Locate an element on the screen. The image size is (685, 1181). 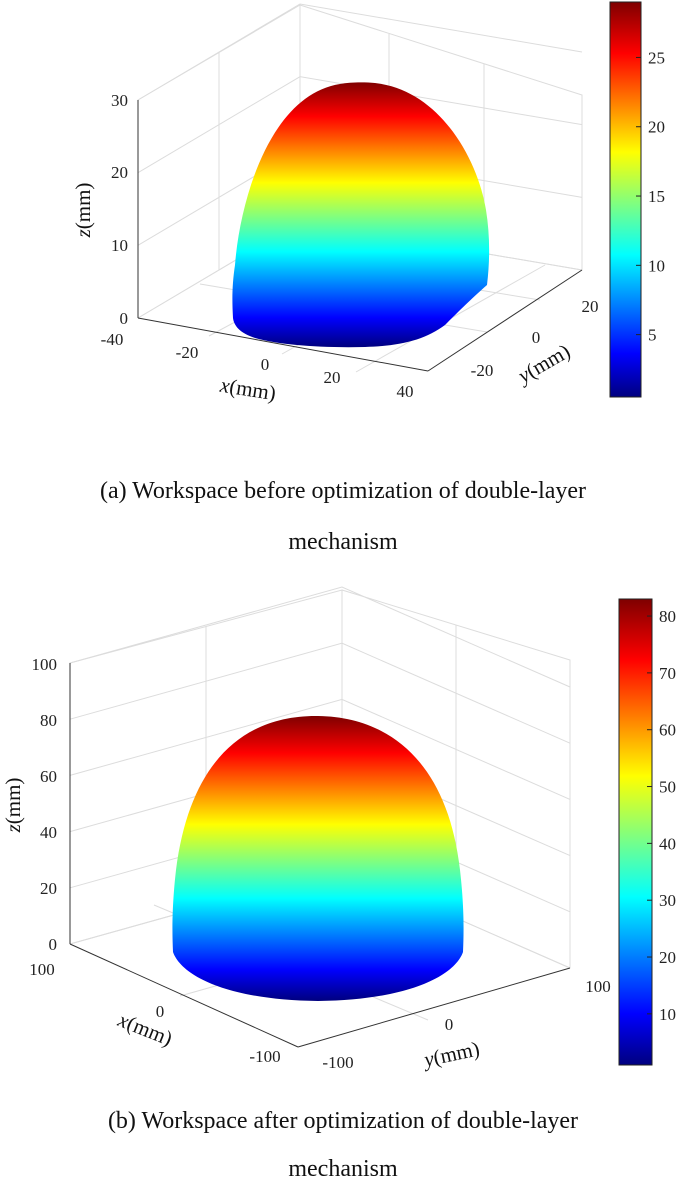
panel-b-y-tick: 0 is located at coordinates (449, 1024).